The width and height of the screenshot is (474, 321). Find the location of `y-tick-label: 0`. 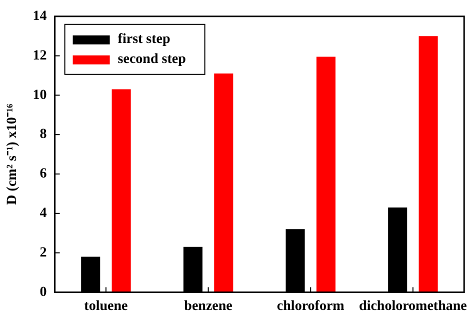

y-tick-label: 0 is located at coordinates (43, 292).